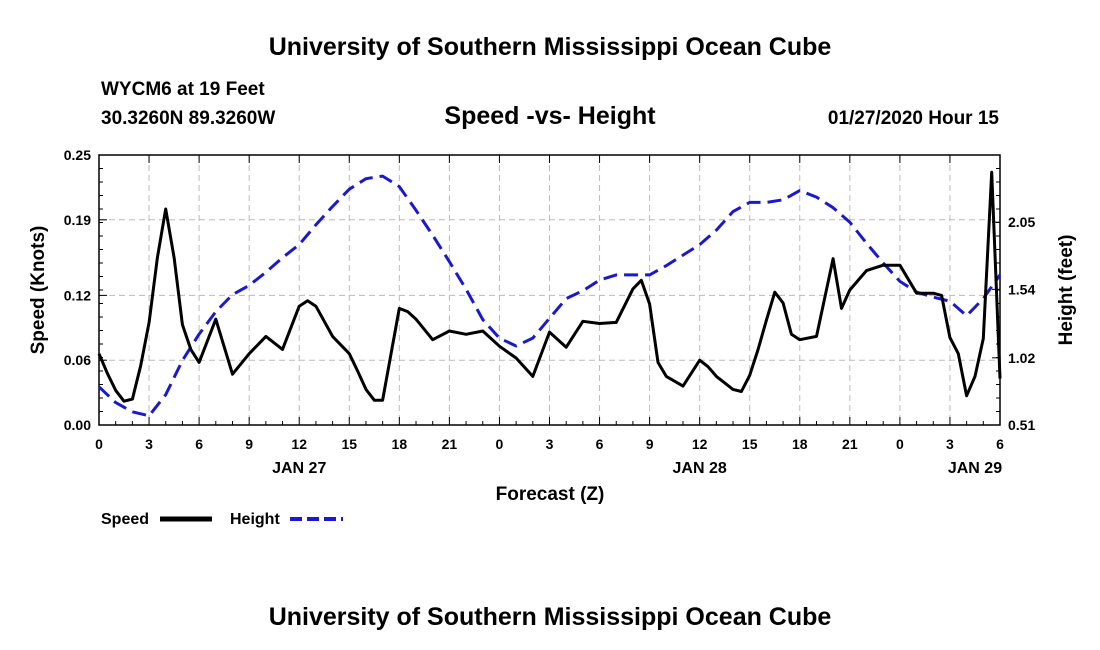 The height and width of the screenshot is (650, 1100). I want to click on y-axis-label: Speed (Knots), so click(38, 290).